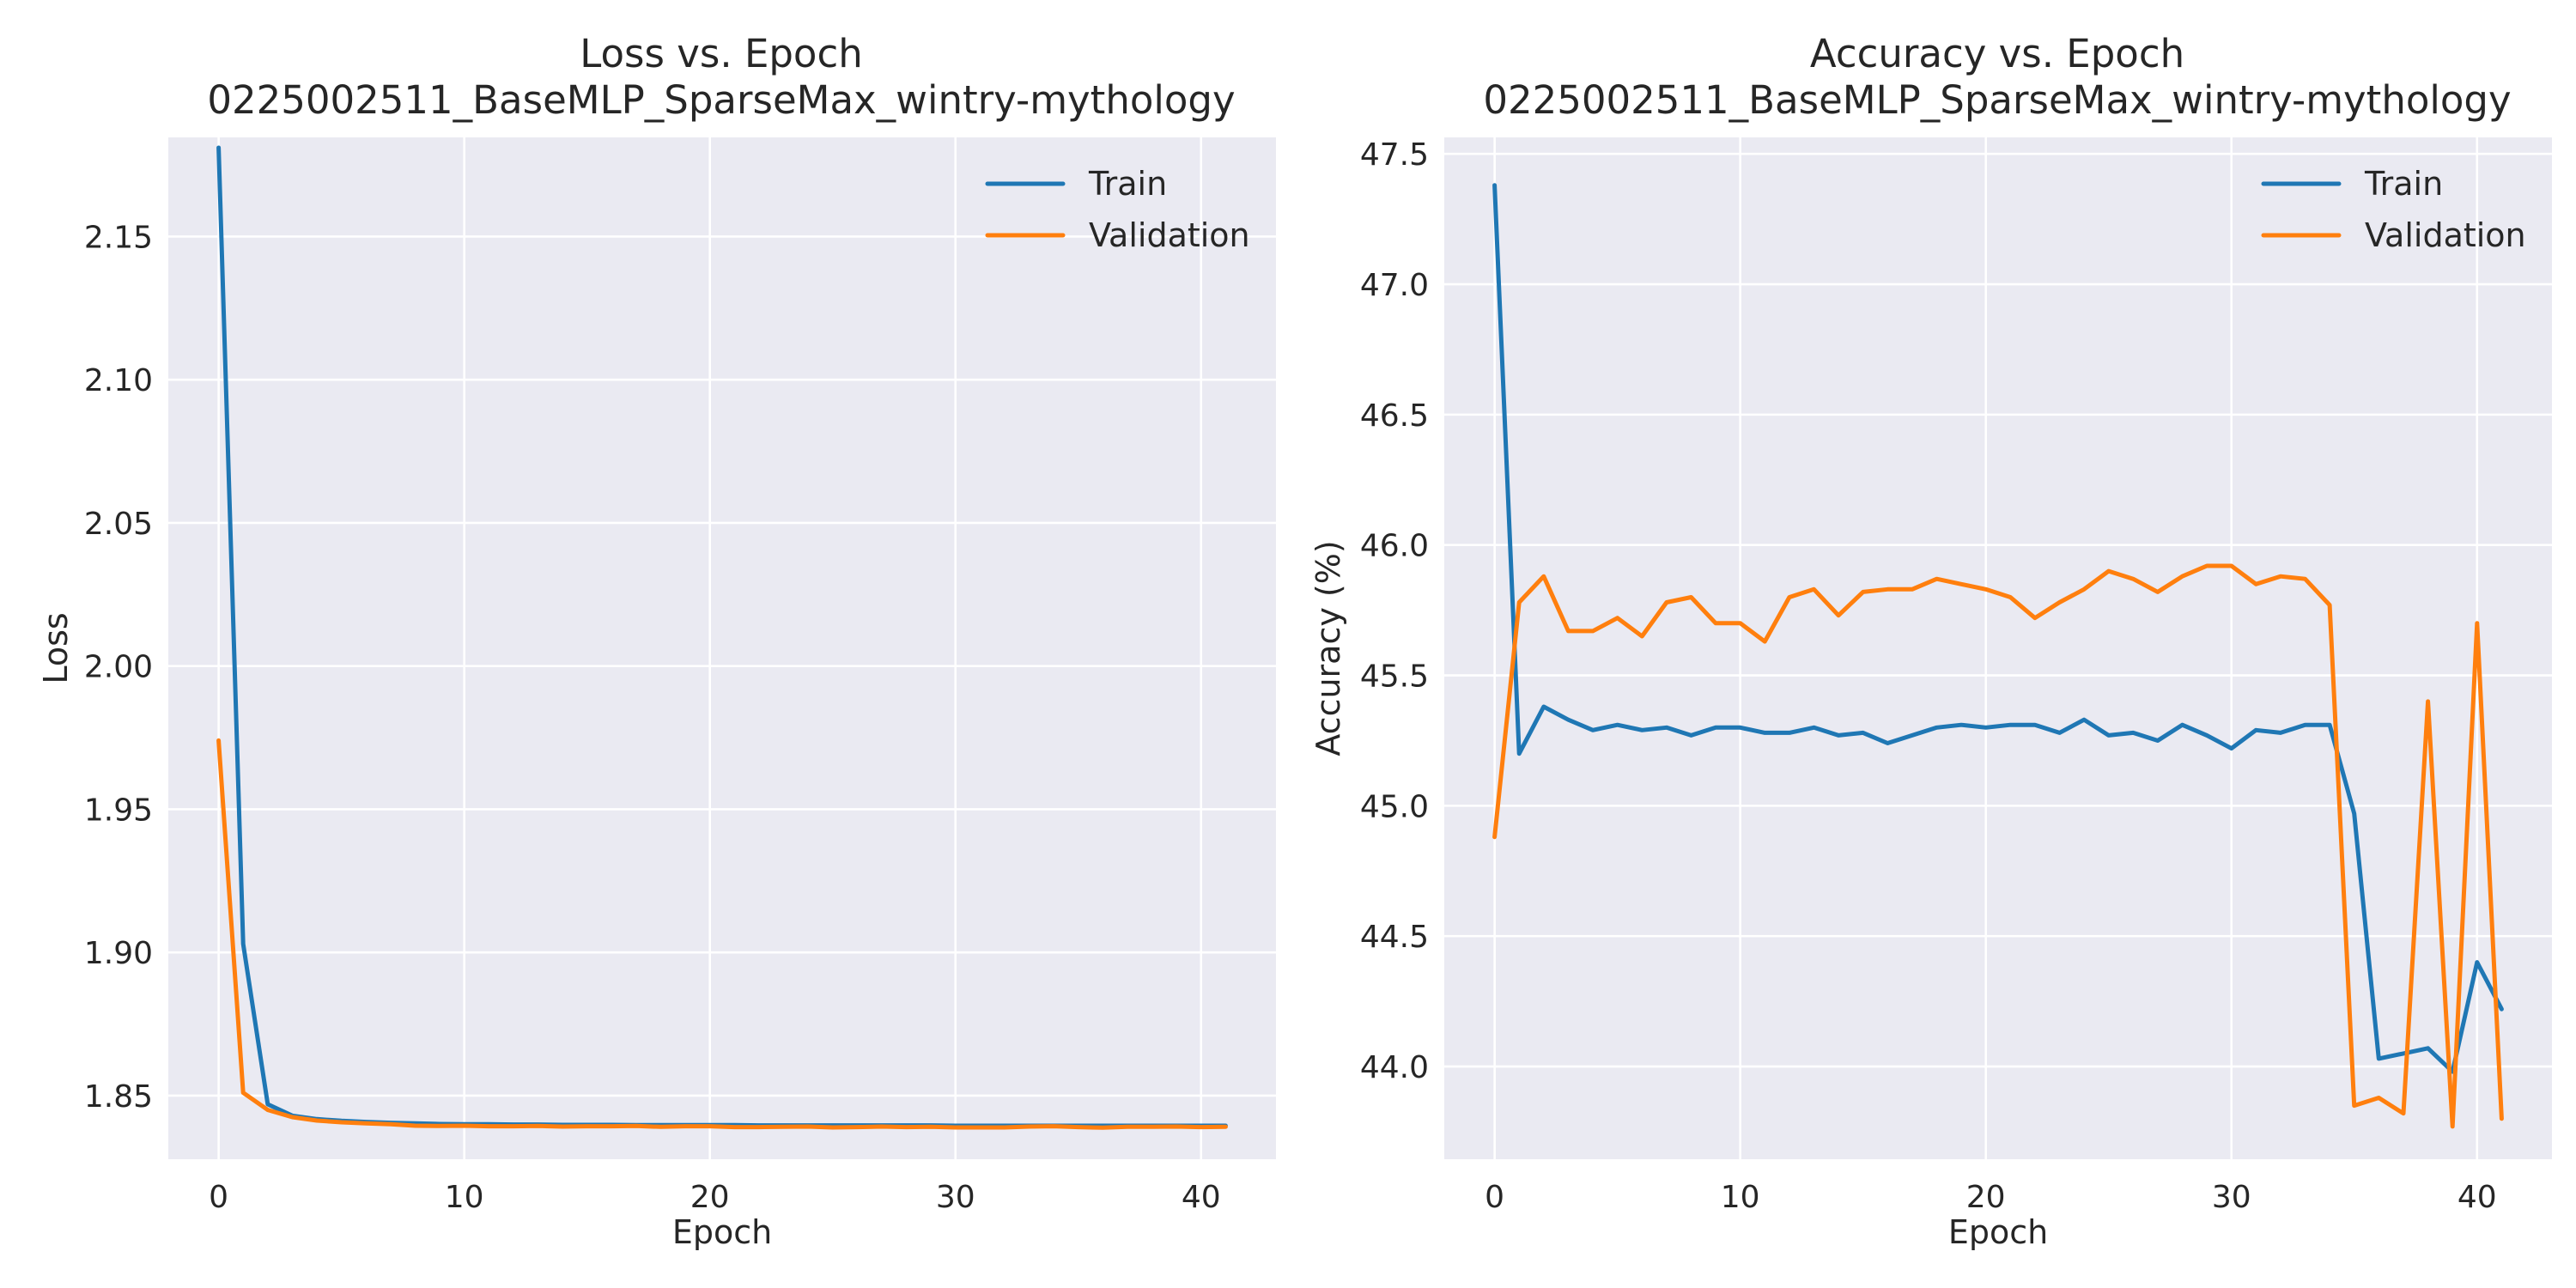  What do you see at coordinates (118, 238) in the screenshot?
I see `loss-y-tick-label: 2.15` at bounding box center [118, 238].